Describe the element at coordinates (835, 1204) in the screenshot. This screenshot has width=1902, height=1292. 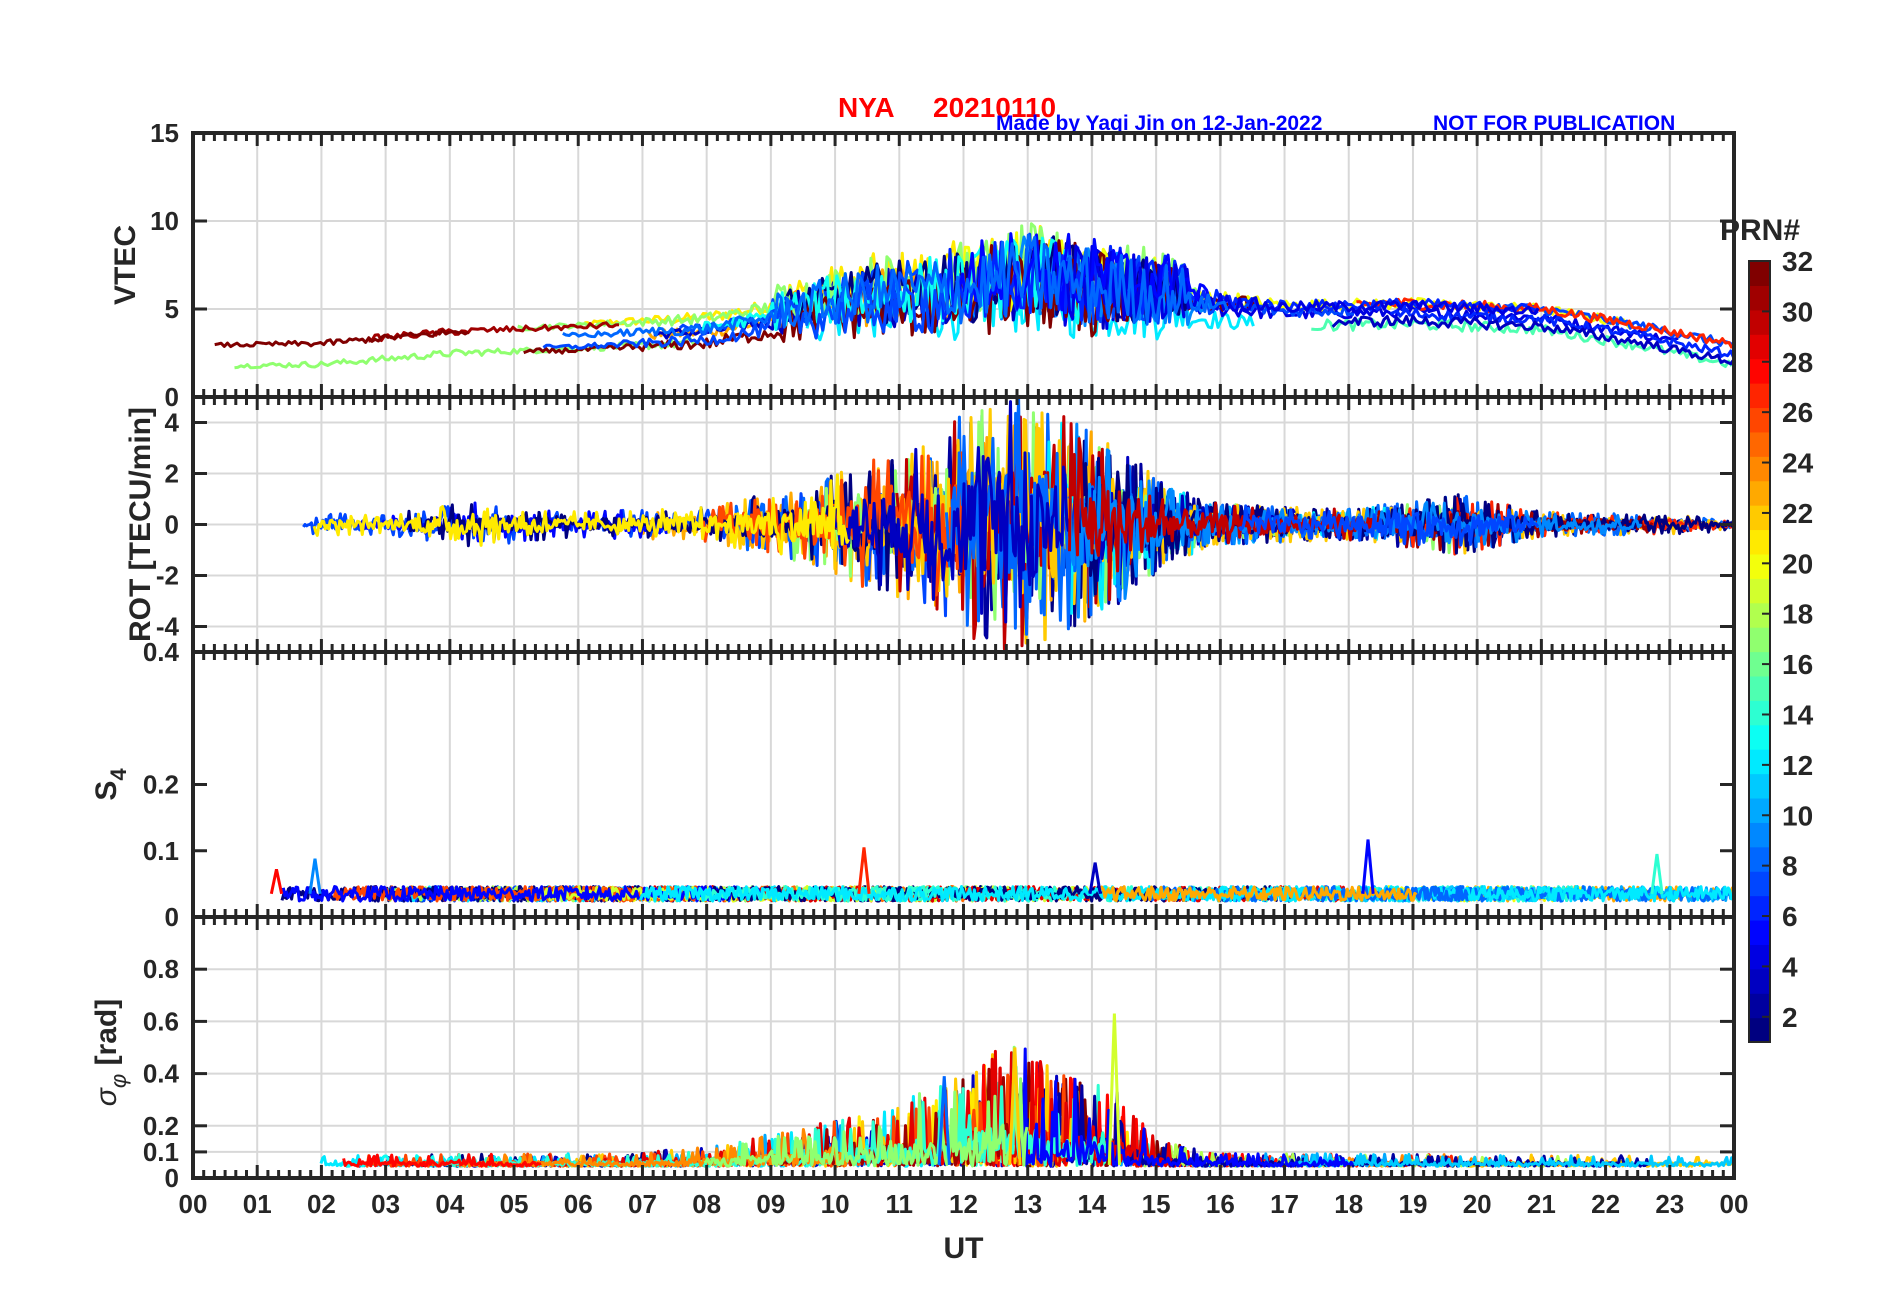
I see `x-tick-label: 10` at that location.